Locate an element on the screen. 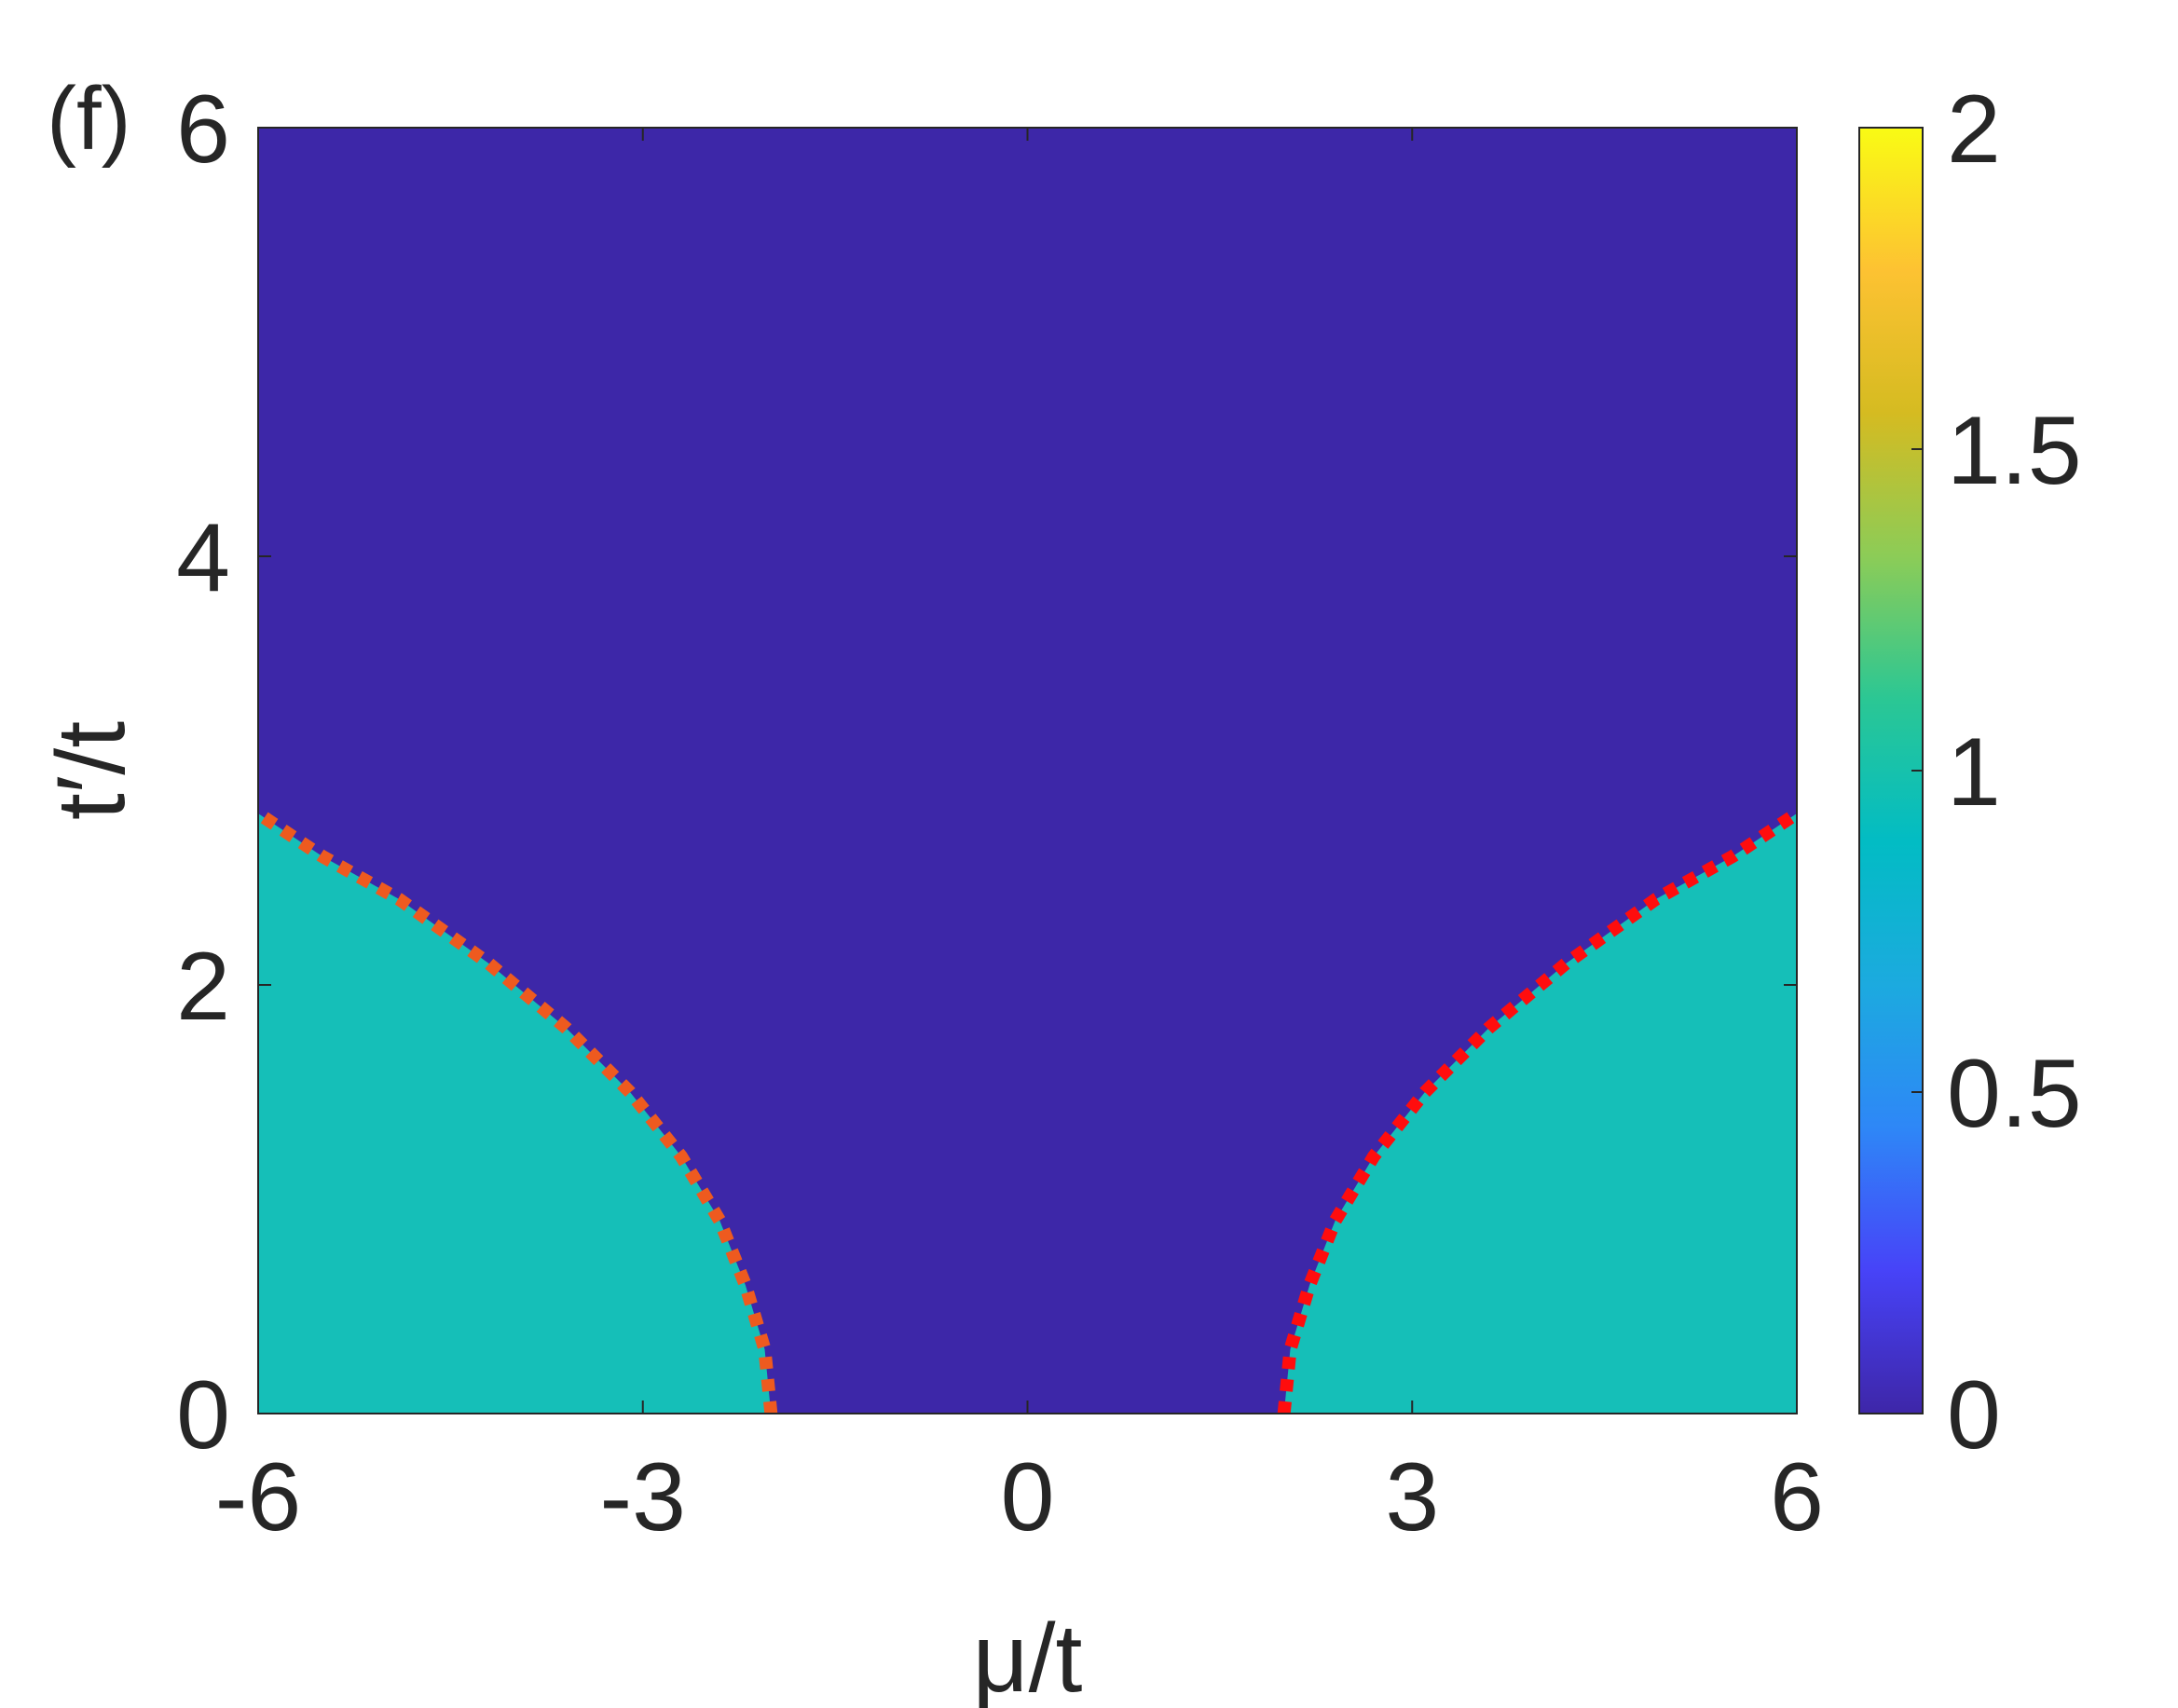 This screenshot has width=2178, height=1708. y-axis-label: t′/t is located at coordinates (91, 770).